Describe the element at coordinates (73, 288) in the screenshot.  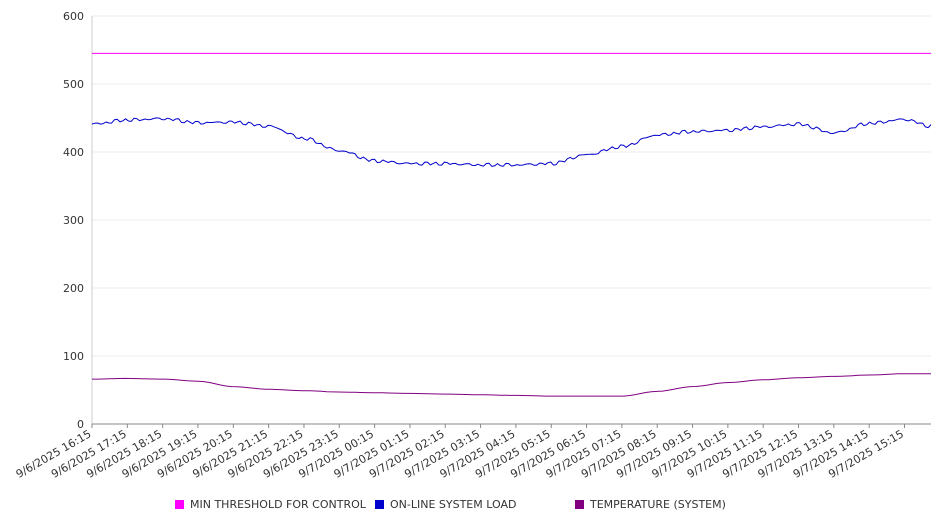
I see `y-tick-label: 200` at that location.